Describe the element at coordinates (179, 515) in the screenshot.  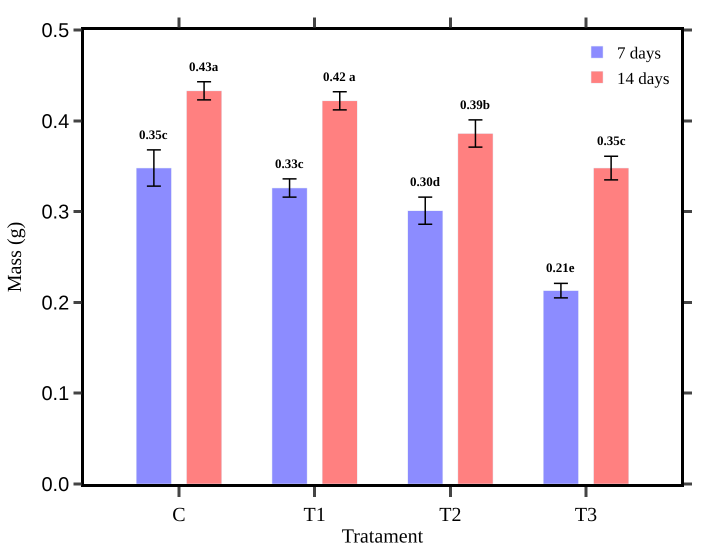
I see `x-tick-label: C` at that location.